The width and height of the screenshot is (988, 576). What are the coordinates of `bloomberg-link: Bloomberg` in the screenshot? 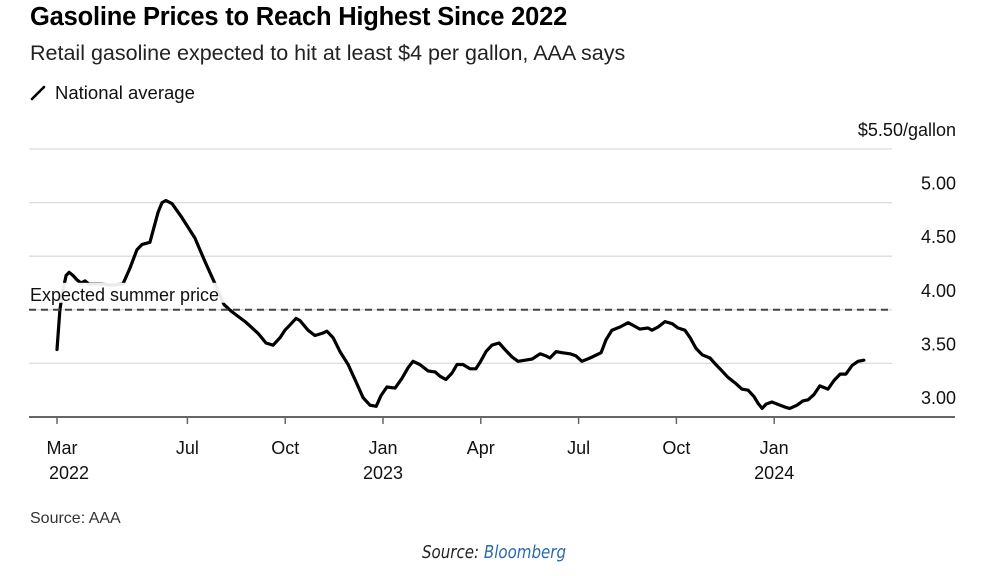 It's located at (525, 553).